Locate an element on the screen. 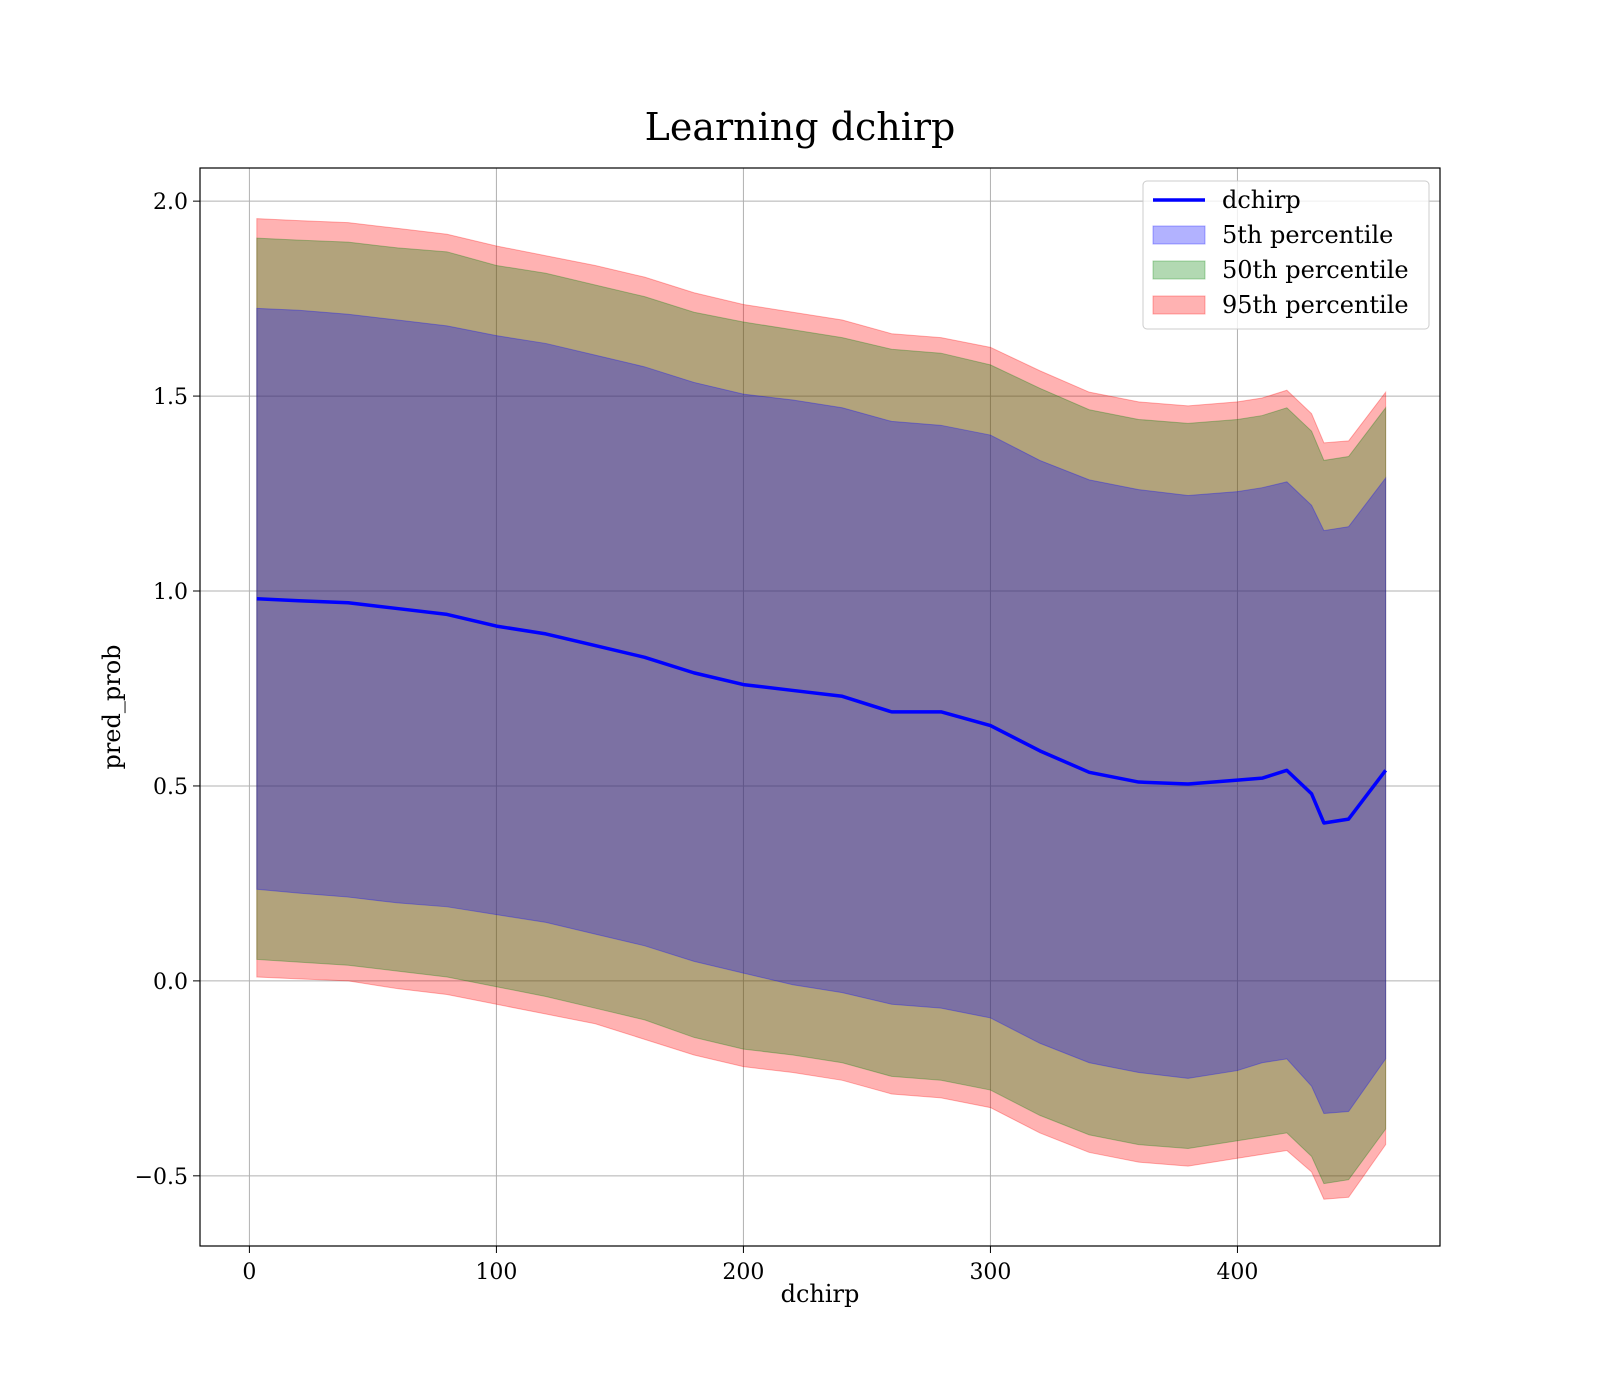 This screenshot has width=1600, height=1400. legend-label-95th: 95th percentile is located at coordinates (1315, 305).